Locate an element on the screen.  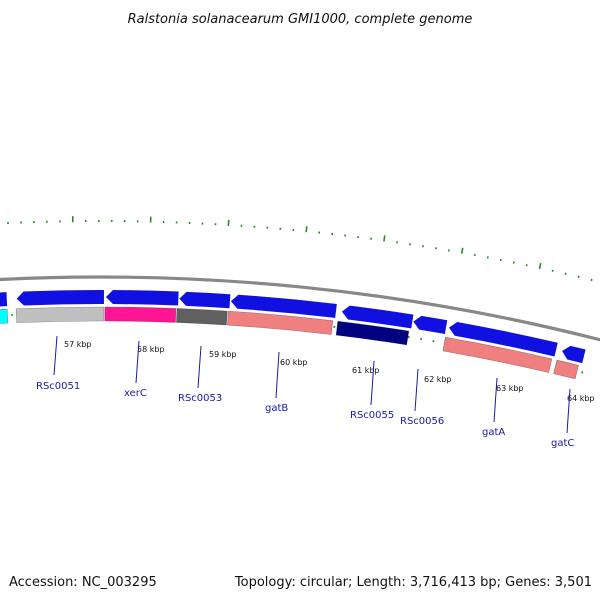
gene-label-rsc0053: RSc0053 is located at coordinates (200, 398).